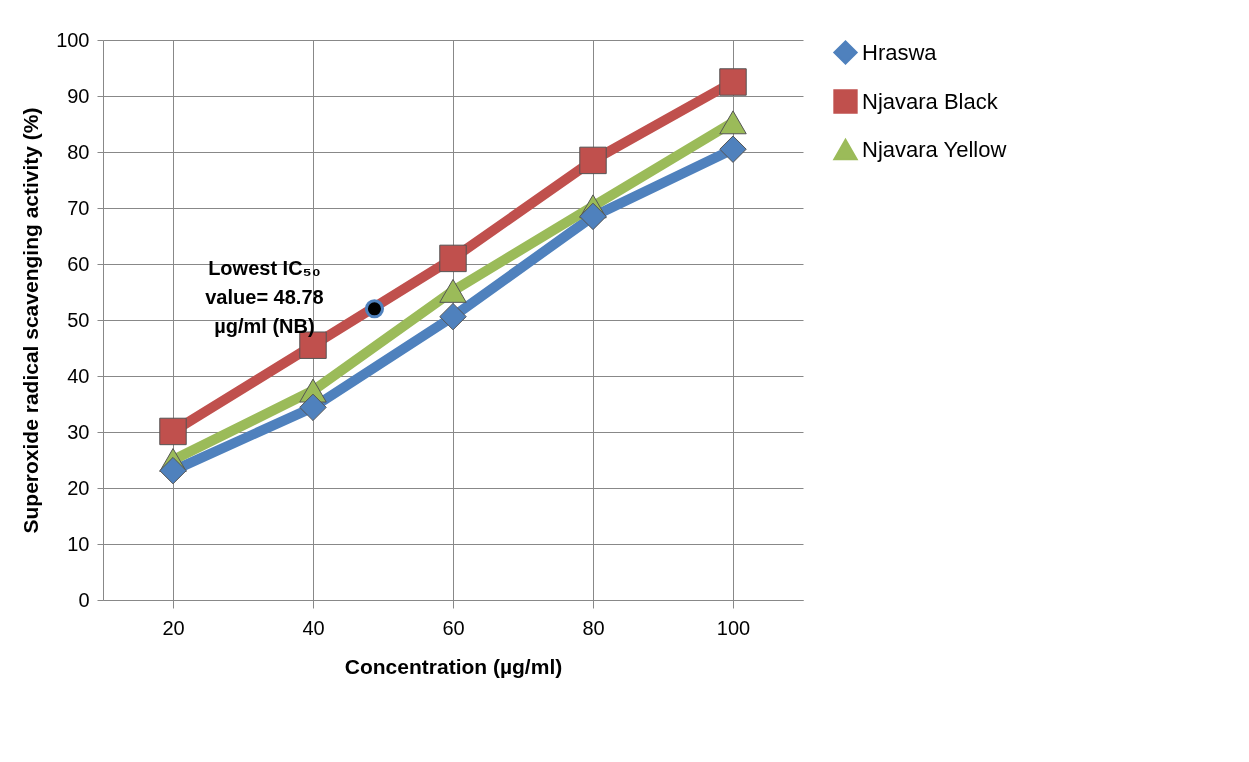  What do you see at coordinates (900, 52) in the screenshot?
I see `legend-label: Hraswa` at bounding box center [900, 52].